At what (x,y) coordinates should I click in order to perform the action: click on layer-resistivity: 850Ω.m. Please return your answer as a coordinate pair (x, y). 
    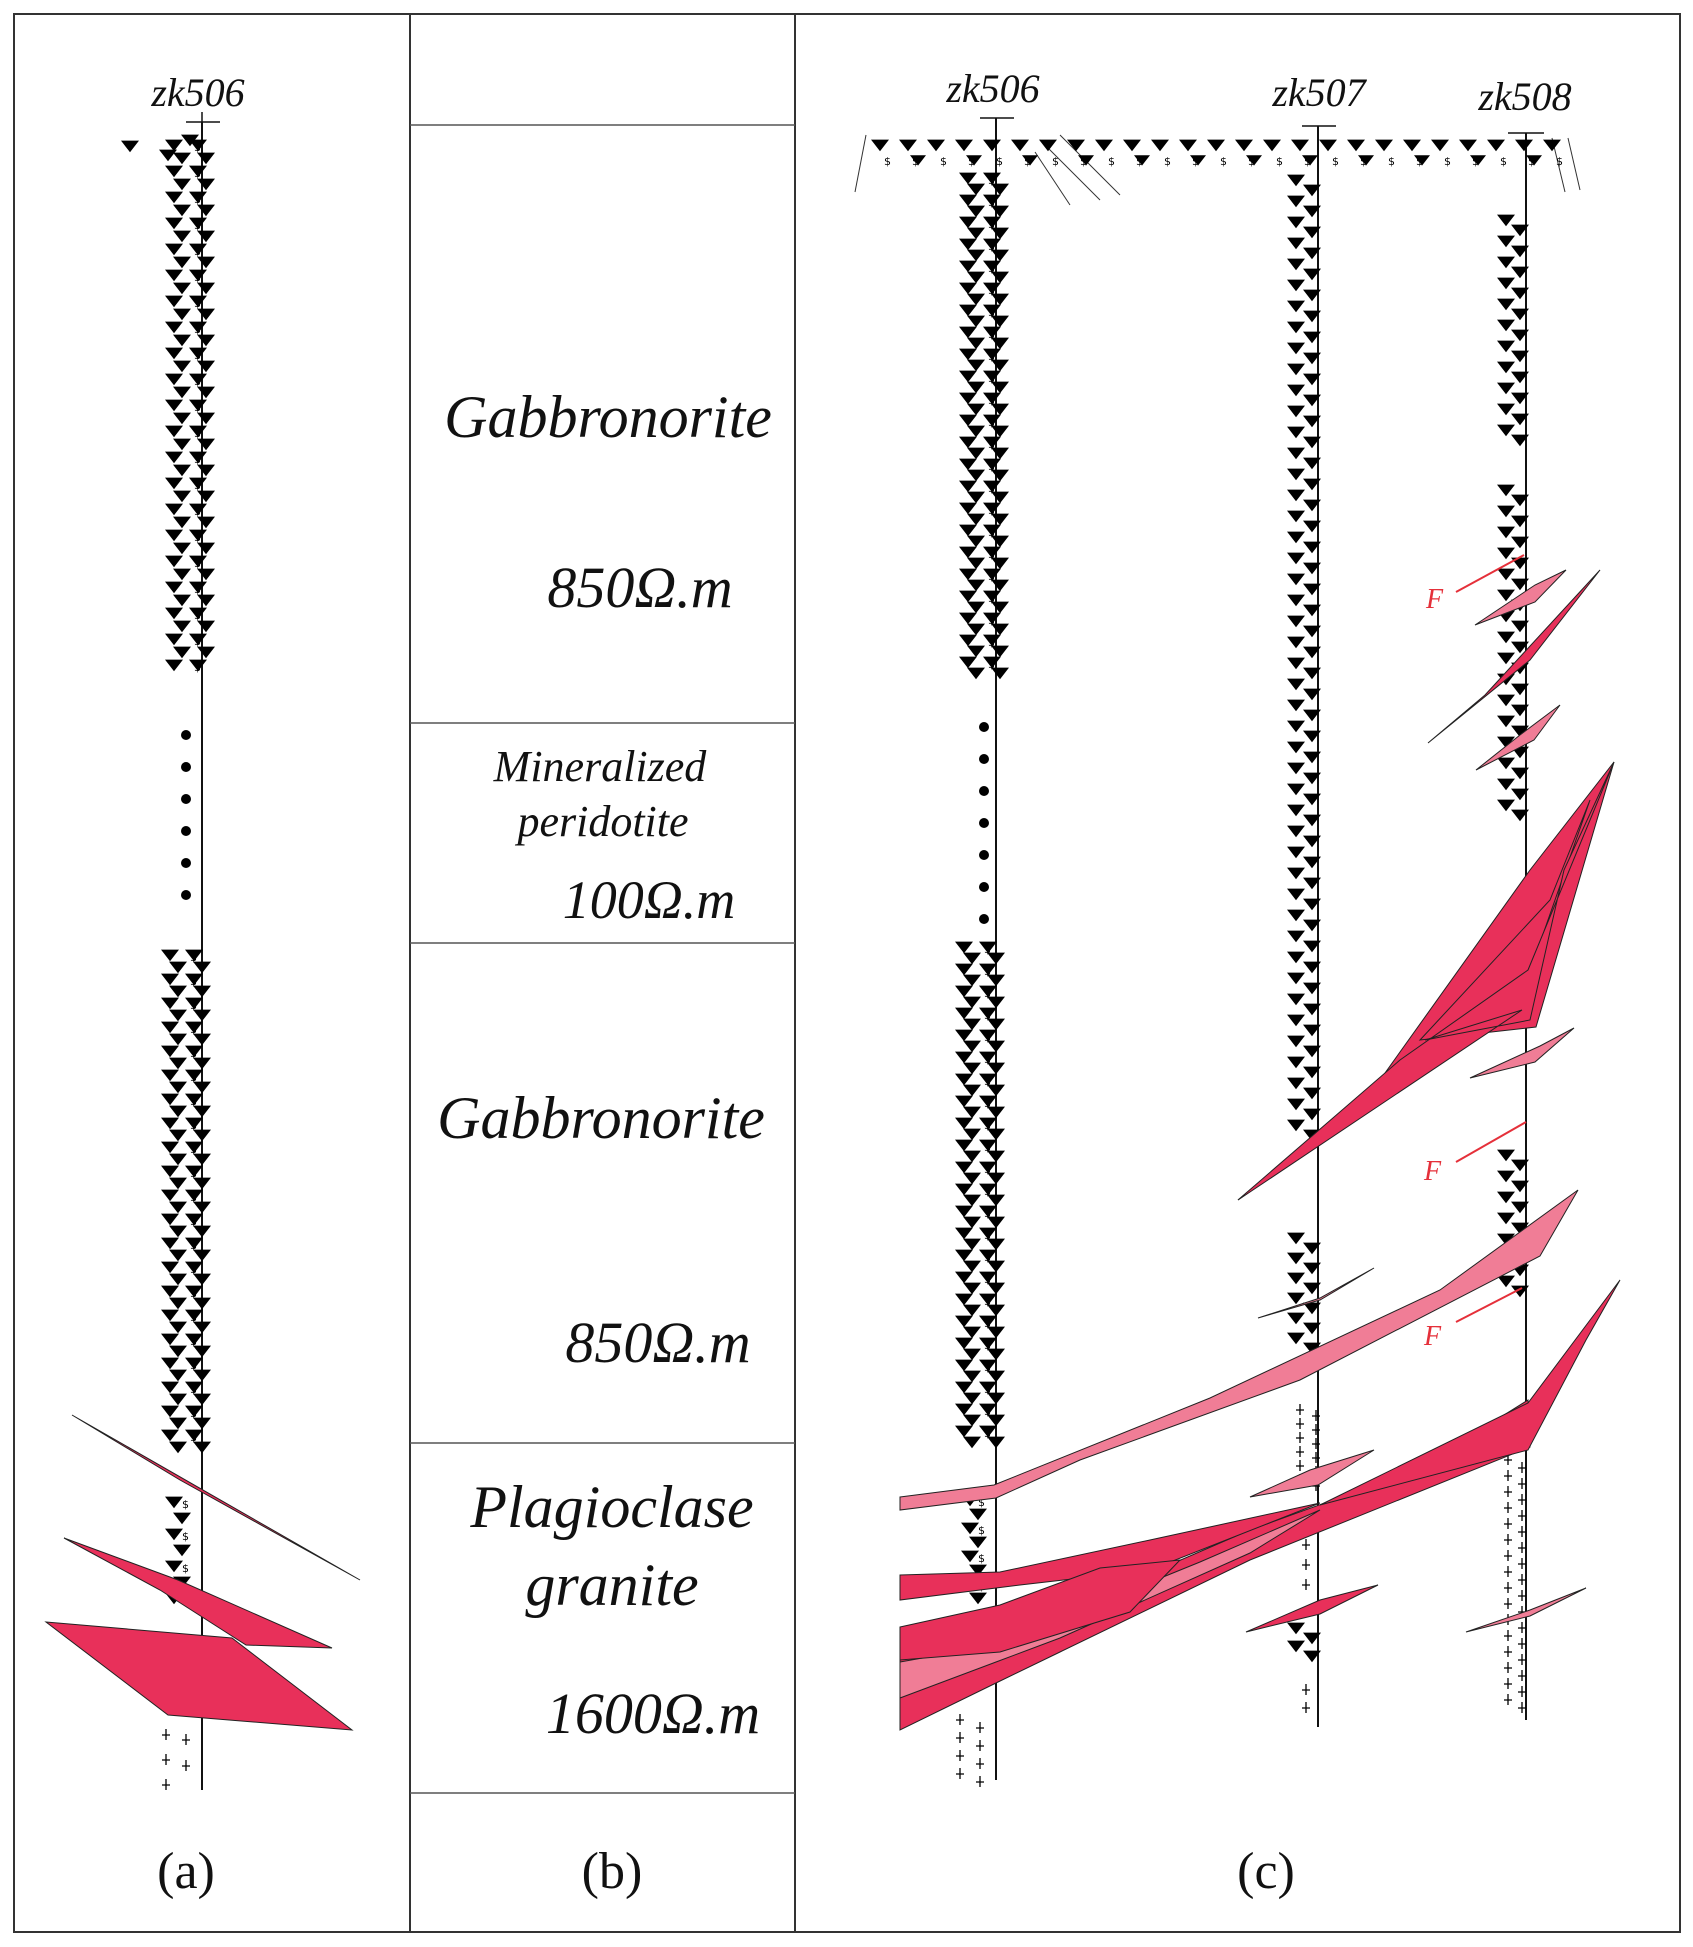
    Looking at the image, I should click on (657, 1342).